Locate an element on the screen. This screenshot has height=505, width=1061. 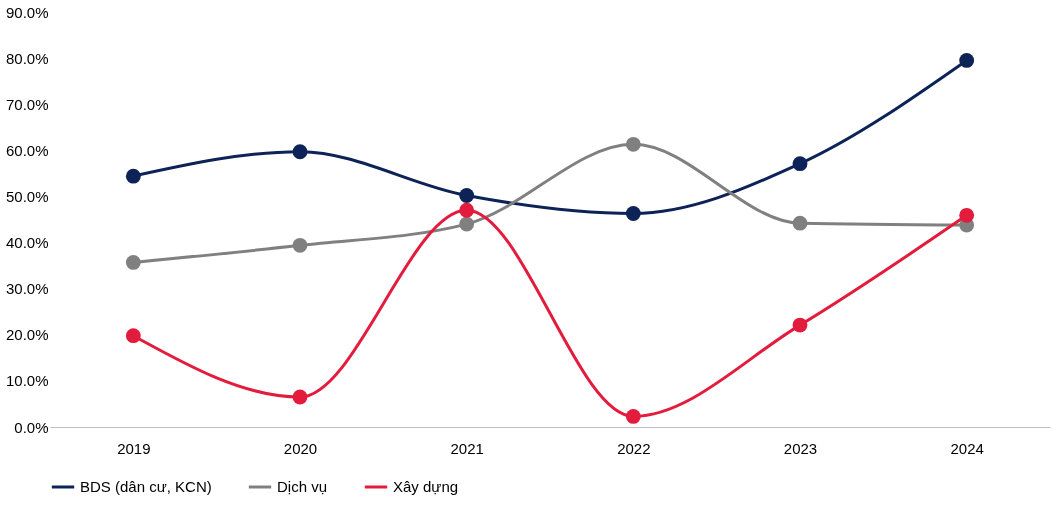
y-tick-label: 60.0% is located at coordinates (27, 150).